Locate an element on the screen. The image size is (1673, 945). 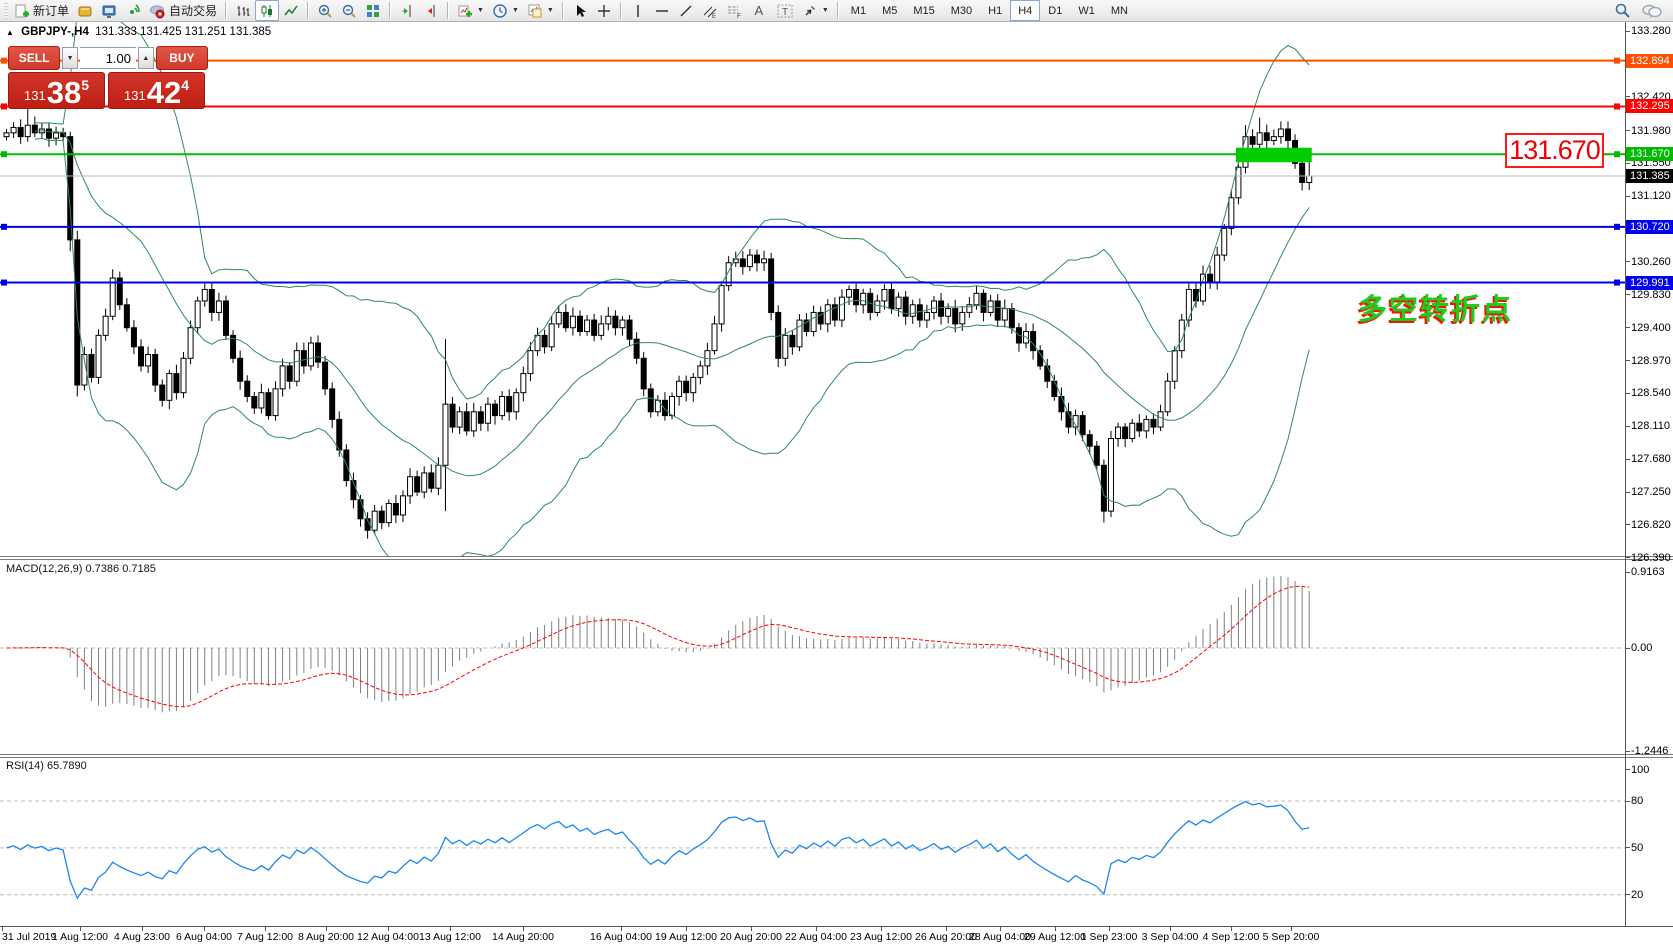
price-tick-label: 127.680 is located at coordinates (1651, 459).